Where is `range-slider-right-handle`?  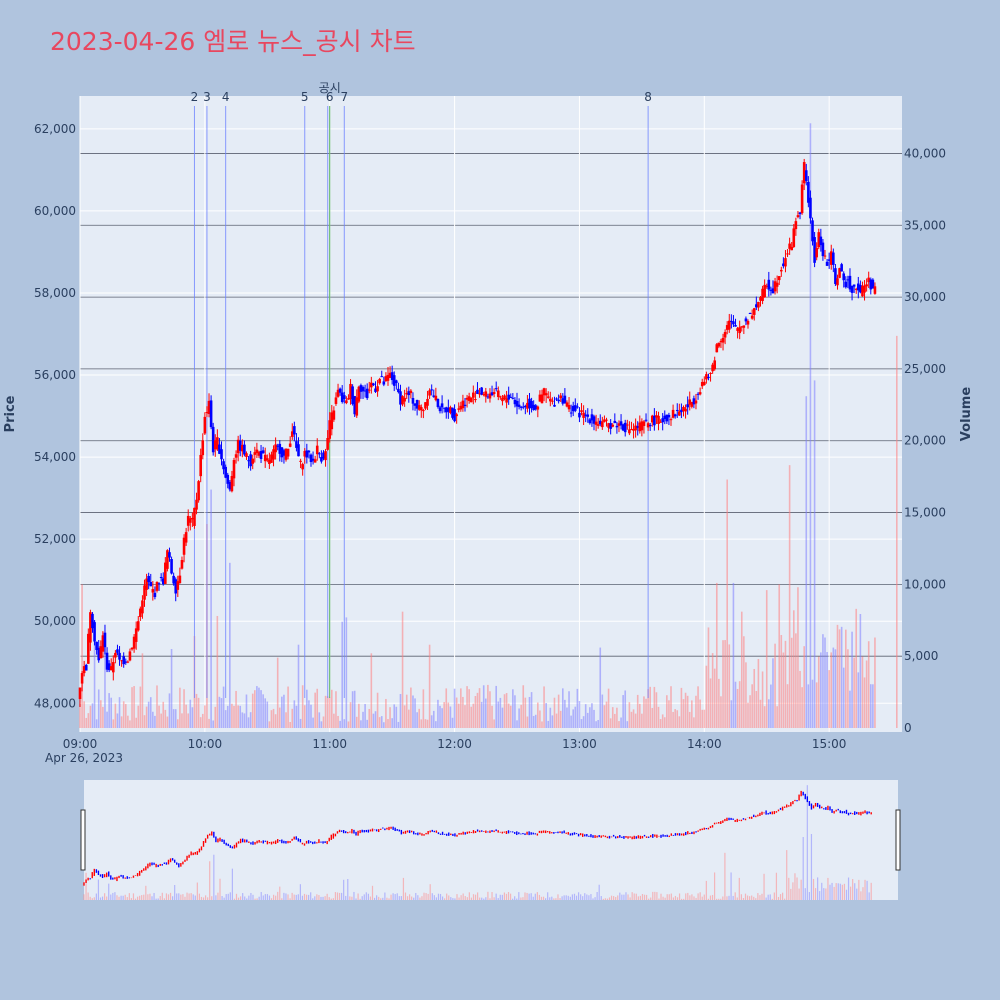
range-slider-right-handle is located at coordinates (898, 840).